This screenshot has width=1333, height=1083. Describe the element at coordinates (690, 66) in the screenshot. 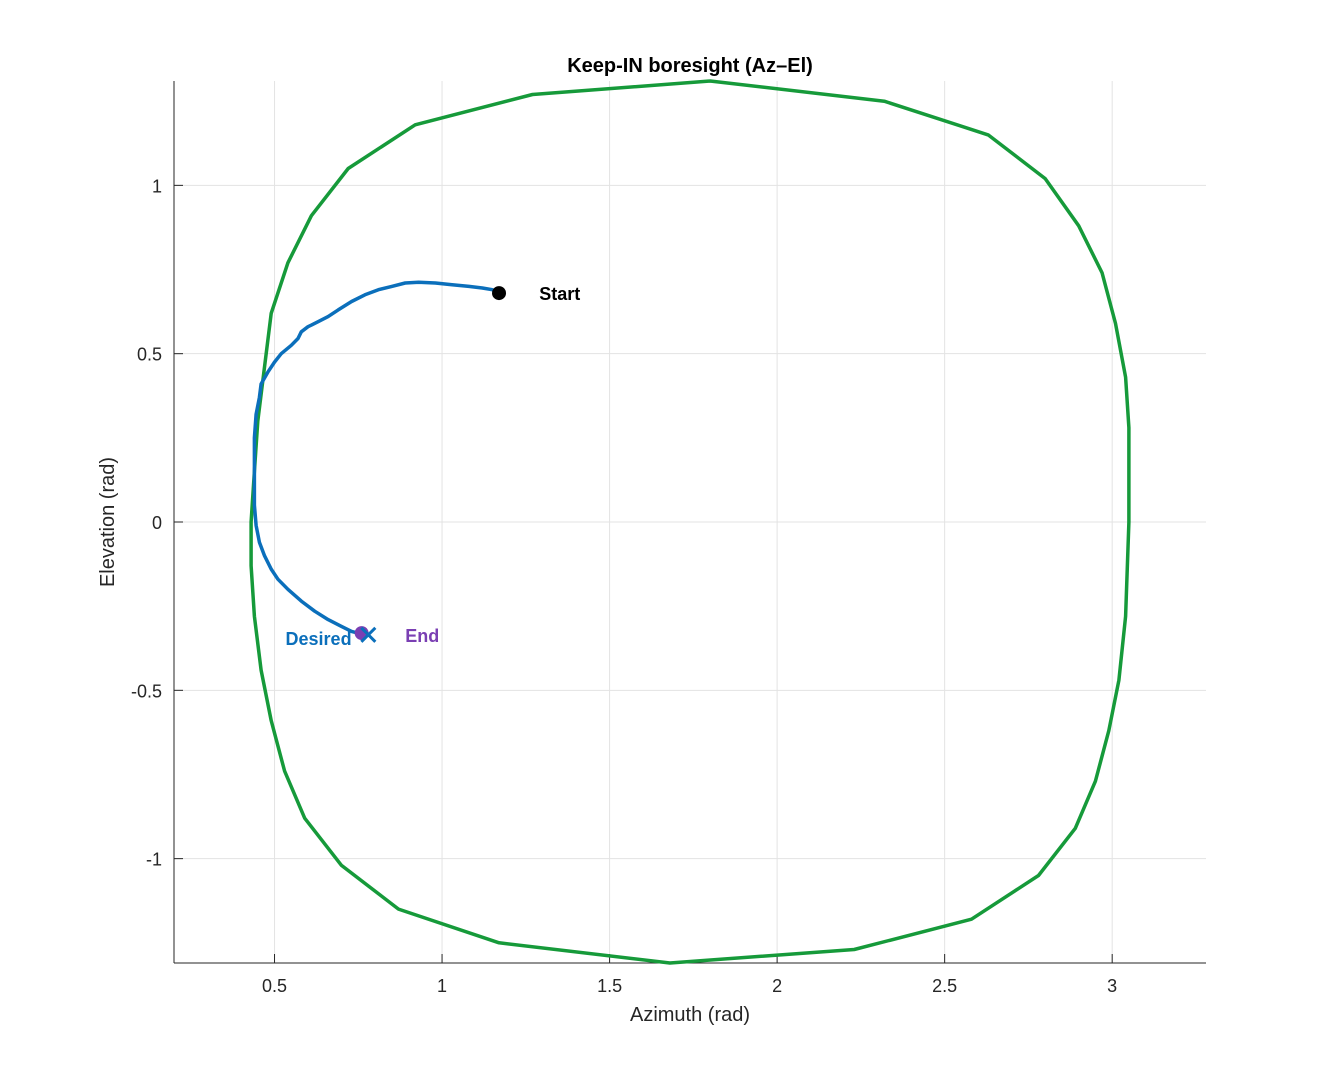

I see `chart-title: Keep-IN boresight (Az–El)` at that location.